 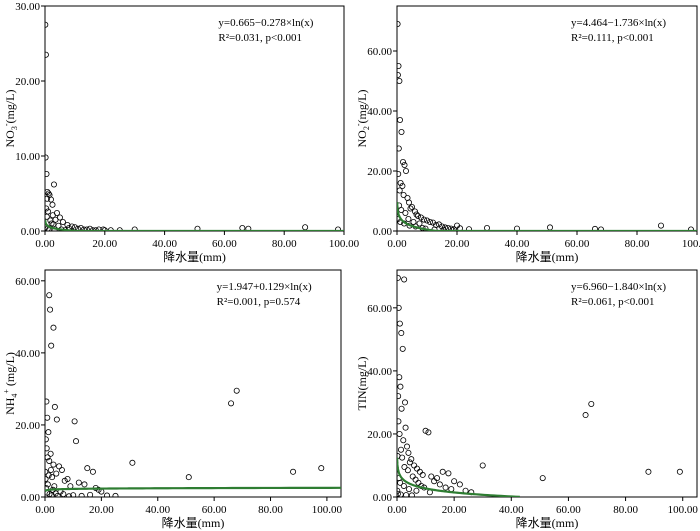 I want to click on regression-stats: R²=0.001, p=0.574, so click(x=259, y=302).